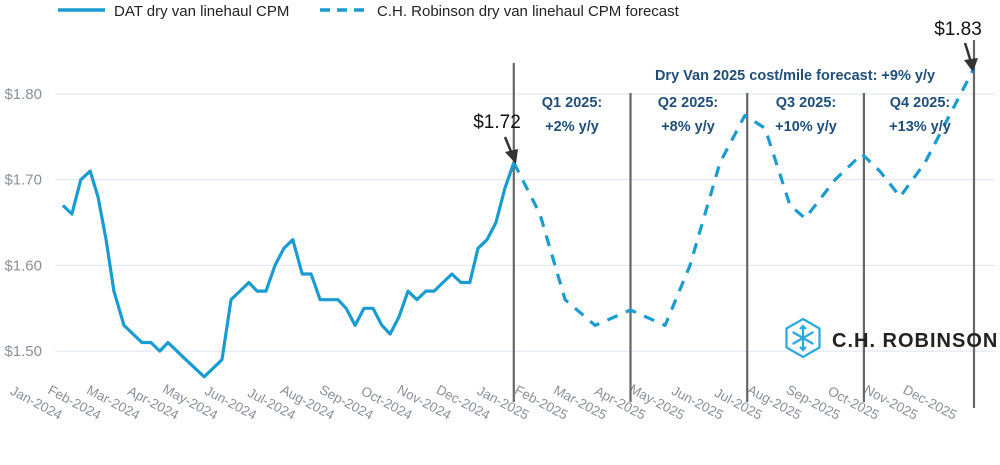  What do you see at coordinates (201, 11) in the screenshot?
I see `legend-label-dat: DAT dry van linehaul CPM` at bounding box center [201, 11].